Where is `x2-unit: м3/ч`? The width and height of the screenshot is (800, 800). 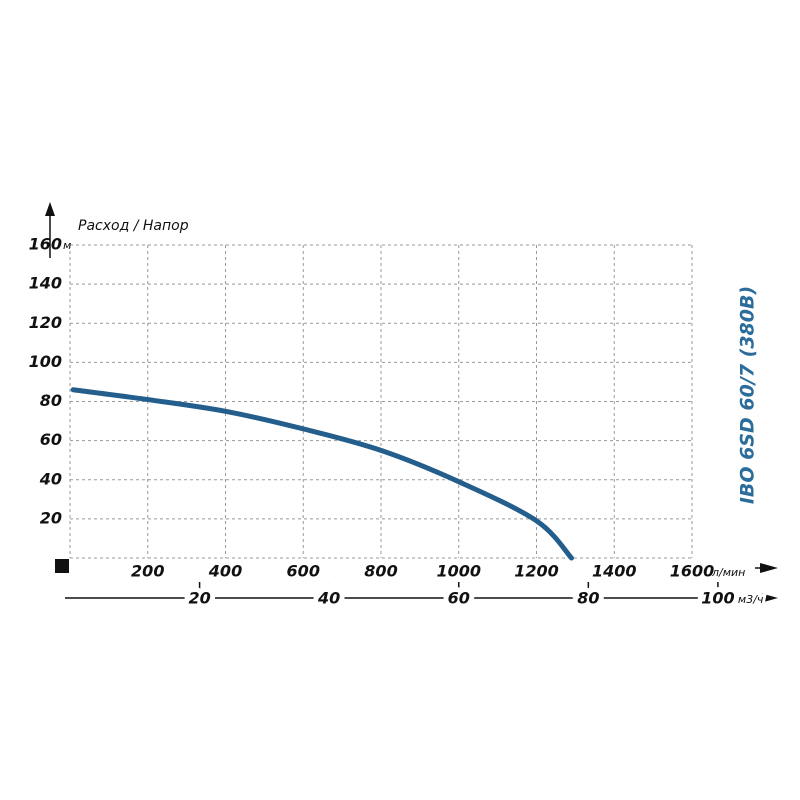
x2-unit: м3/ч is located at coordinates (751, 599).